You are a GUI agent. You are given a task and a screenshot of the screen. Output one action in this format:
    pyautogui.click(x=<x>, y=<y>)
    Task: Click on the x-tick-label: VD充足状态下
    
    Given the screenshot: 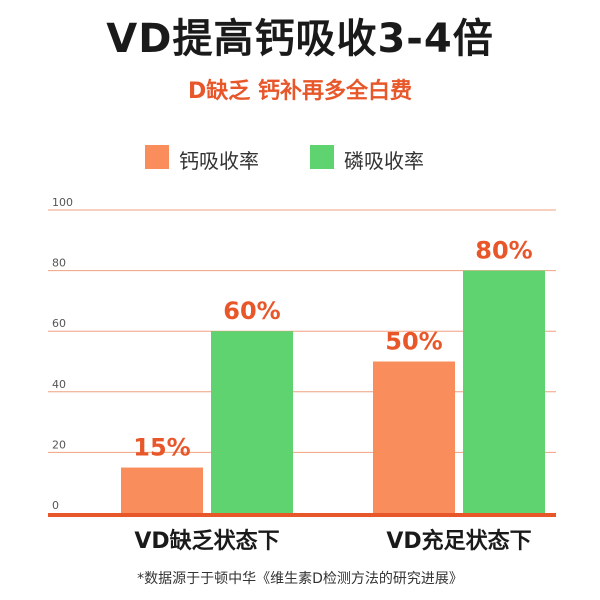 What is the action you would take?
    pyautogui.click(x=458, y=541)
    